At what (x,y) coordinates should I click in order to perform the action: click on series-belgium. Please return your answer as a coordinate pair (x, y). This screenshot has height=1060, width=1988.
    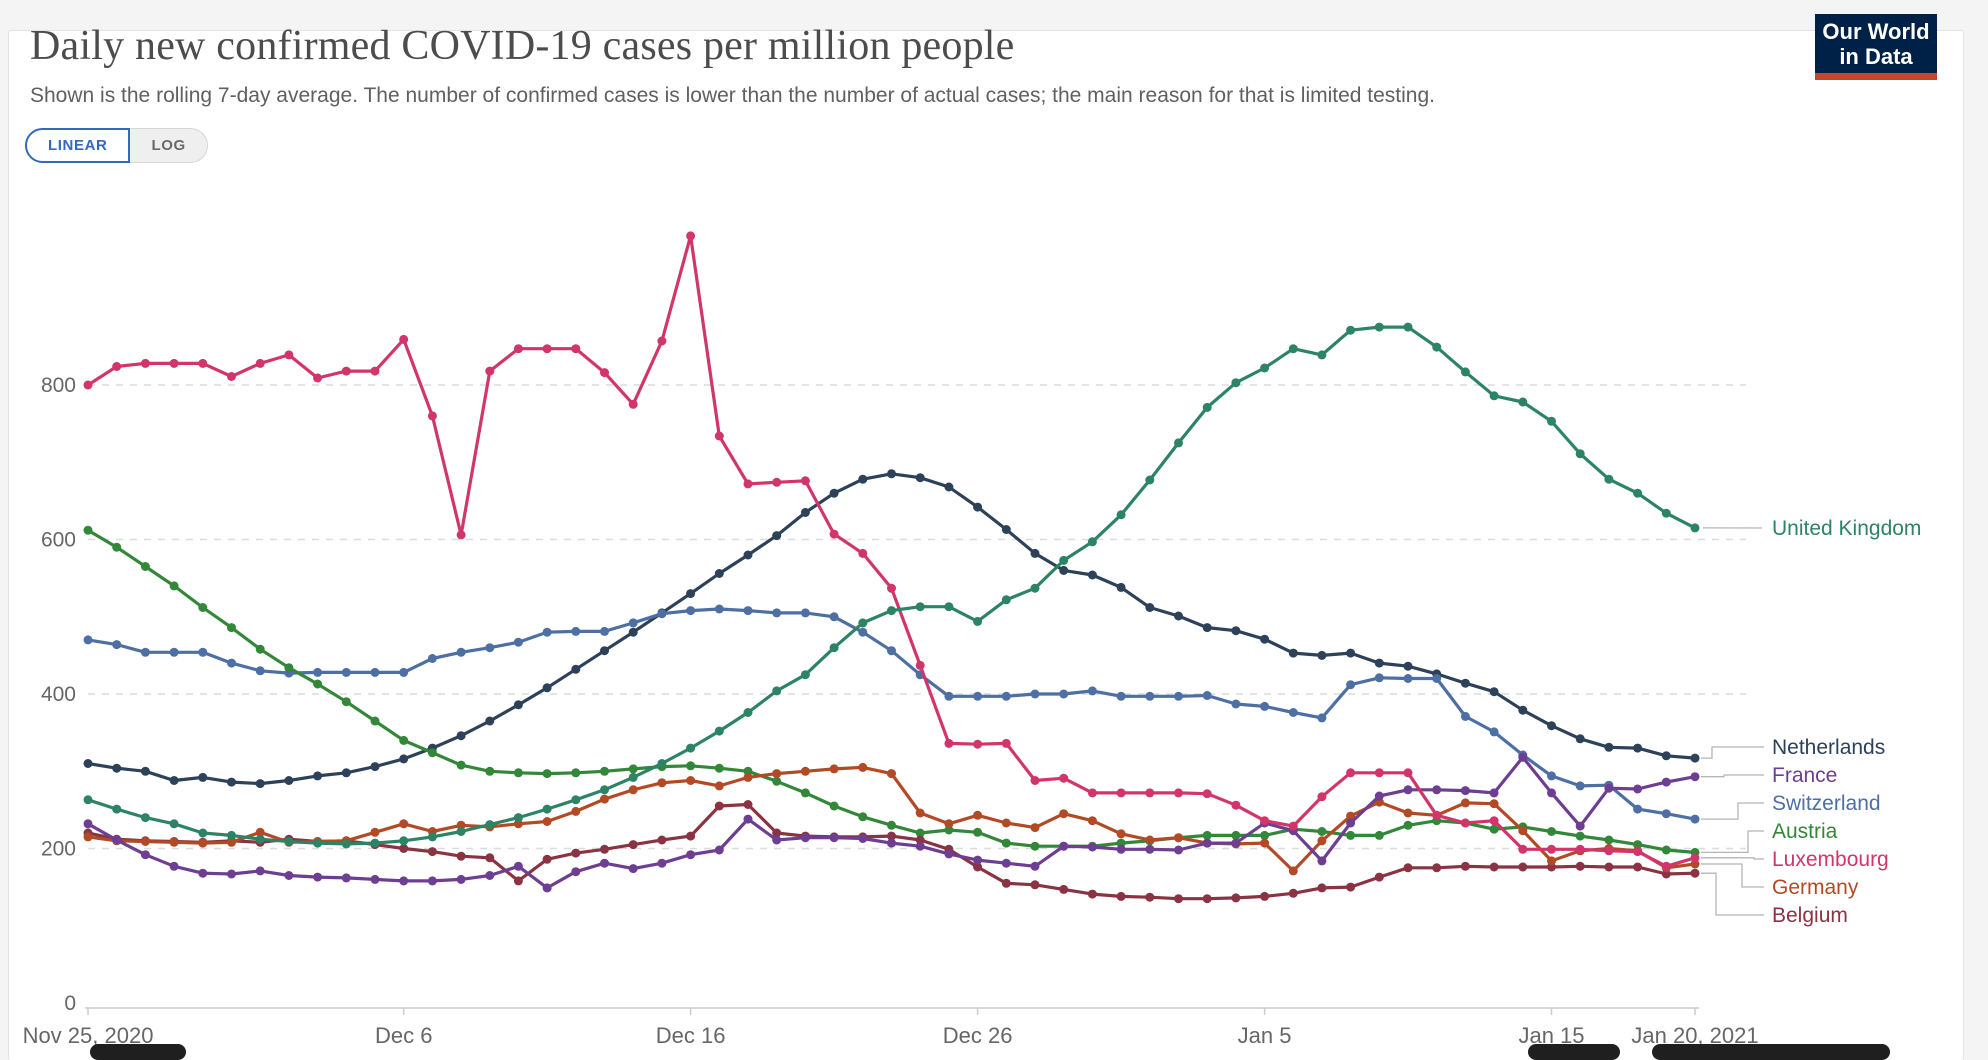
    Looking at the image, I should click on (892, 851).